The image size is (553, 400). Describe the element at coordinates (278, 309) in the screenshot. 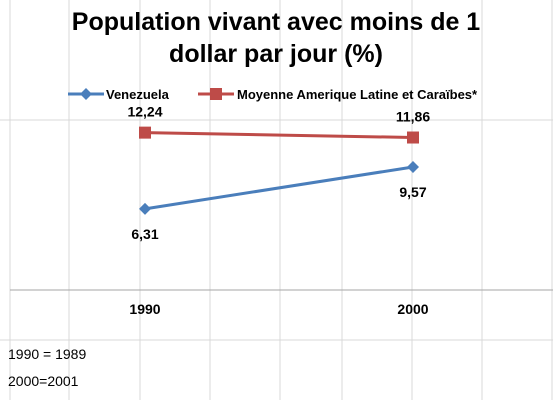

I see `x-tick-labels: 1990 2000` at that location.